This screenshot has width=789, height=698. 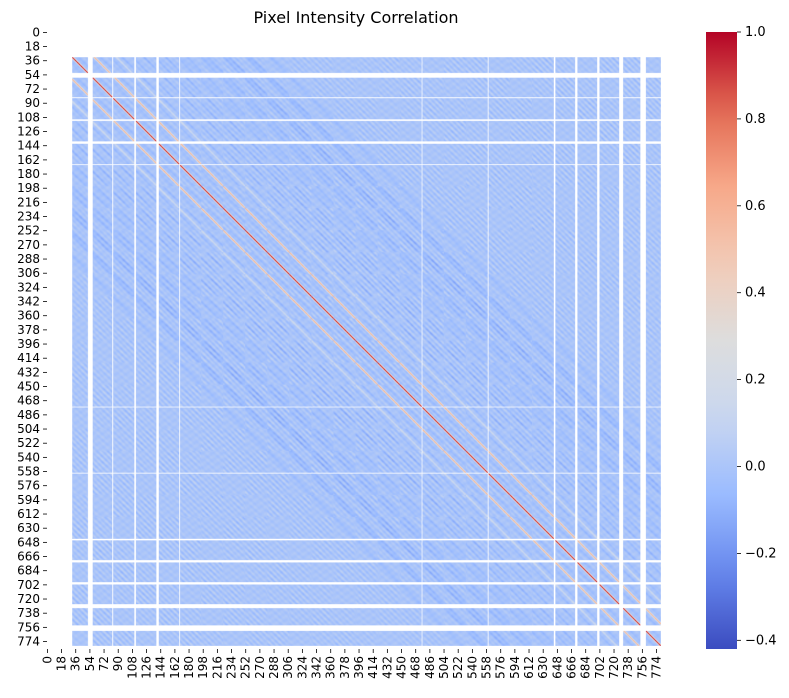 I want to click on x-tick-label: 324, so click(x=302, y=667).